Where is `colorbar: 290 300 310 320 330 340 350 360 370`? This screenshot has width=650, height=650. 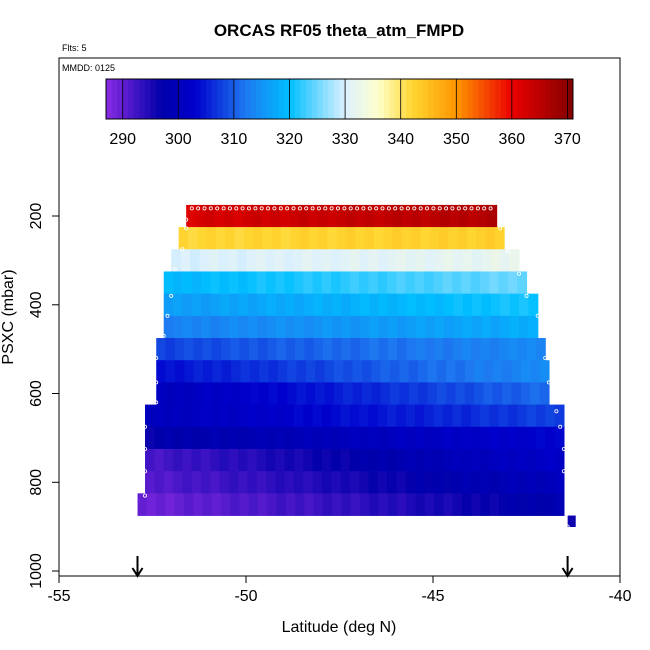 colorbar: 290 300 310 320 330 340 350 360 370 is located at coordinates (343, 113).